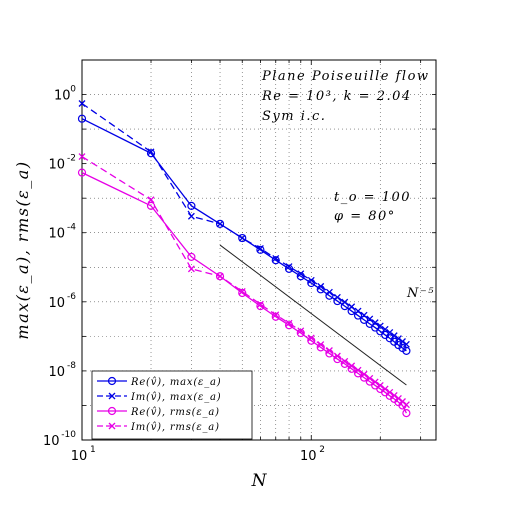 This screenshot has width=518, height=518. What do you see at coordinates (71, 366) in the screenshot?
I see `y-tick-label-exponent: -8` at bounding box center [71, 366].